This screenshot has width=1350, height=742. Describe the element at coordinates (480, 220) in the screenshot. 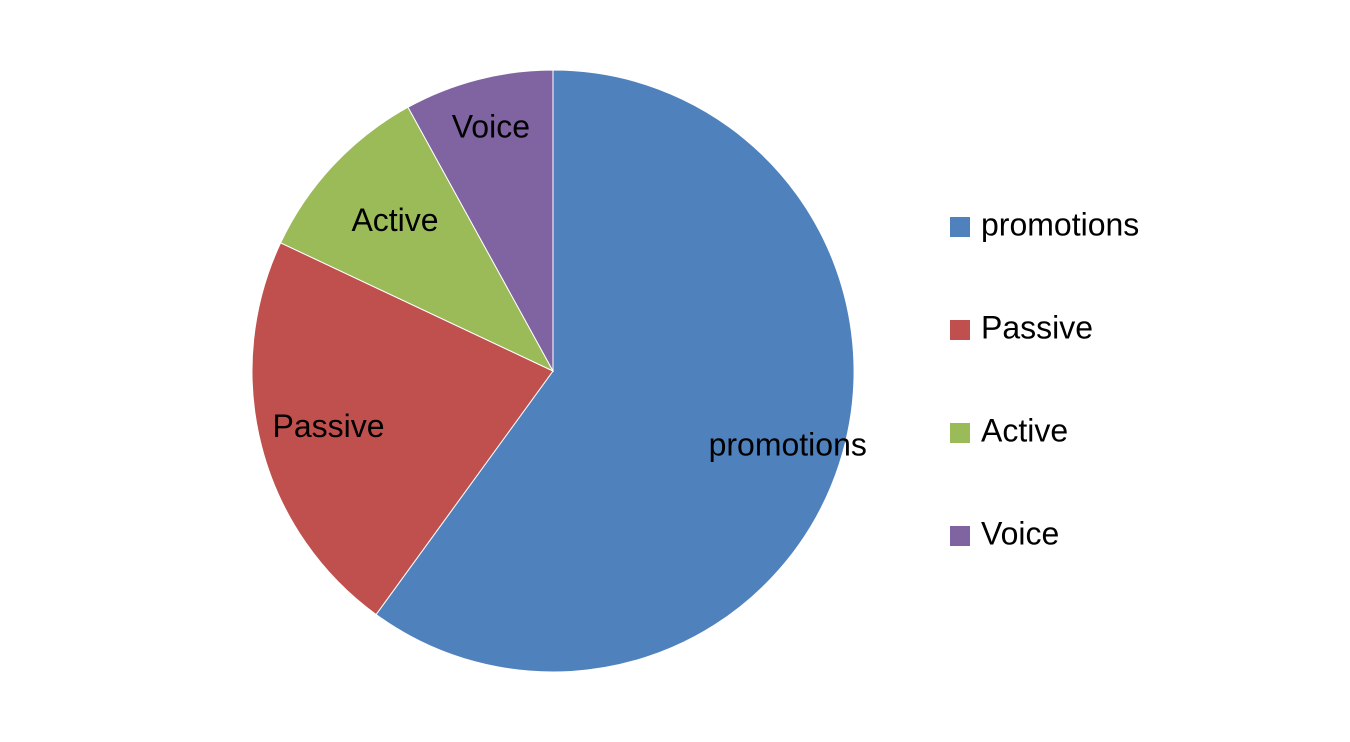

I see `pie-slice-voice` at that location.